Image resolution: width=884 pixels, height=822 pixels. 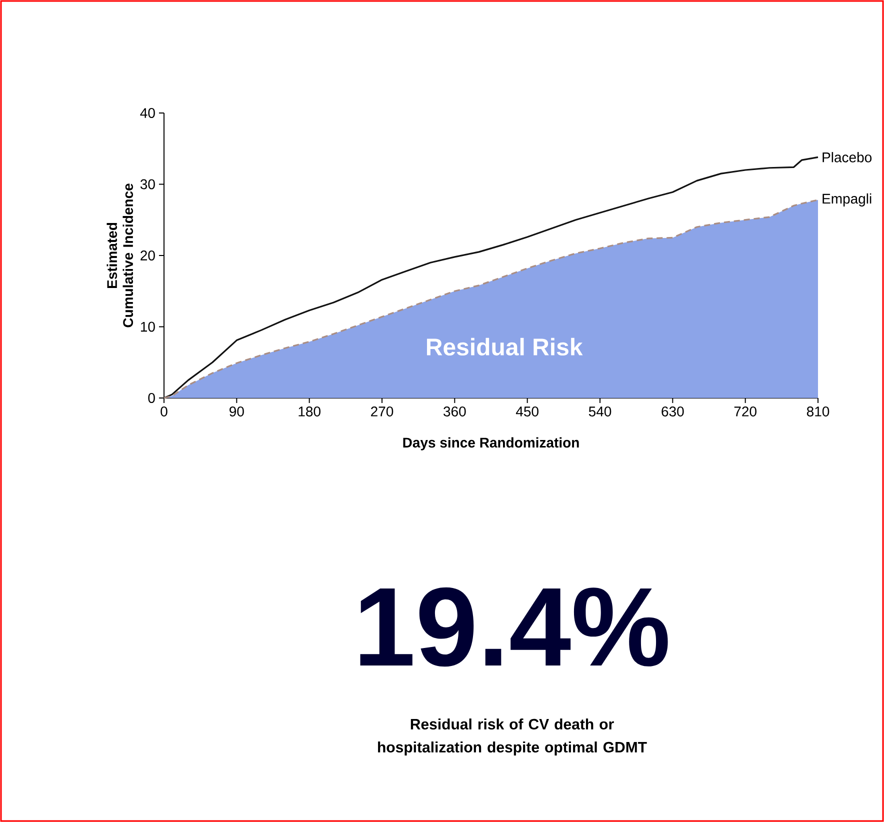 What do you see at coordinates (309, 411) in the screenshot?
I see `x-tick-label: 180` at bounding box center [309, 411].